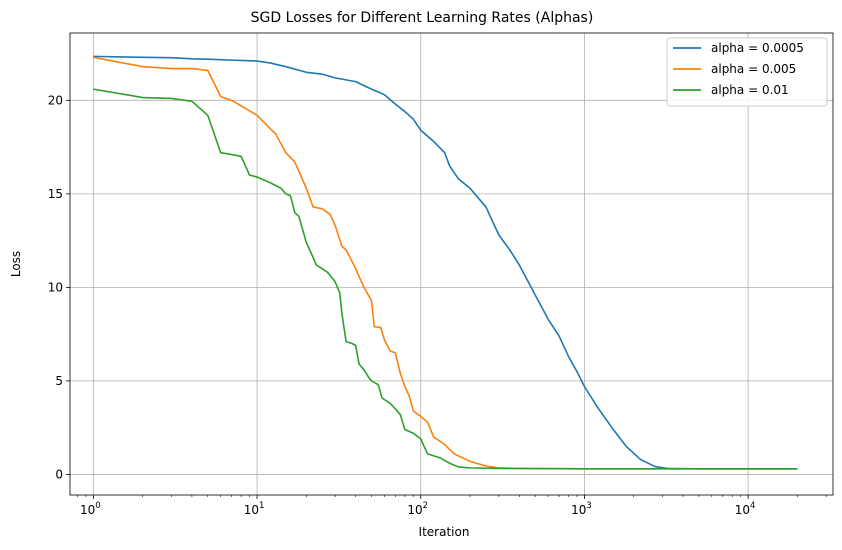 The width and height of the screenshot is (842, 550). What do you see at coordinates (55, 194) in the screenshot?
I see `y-tick-label: 15` at bounding box center [55, 194].